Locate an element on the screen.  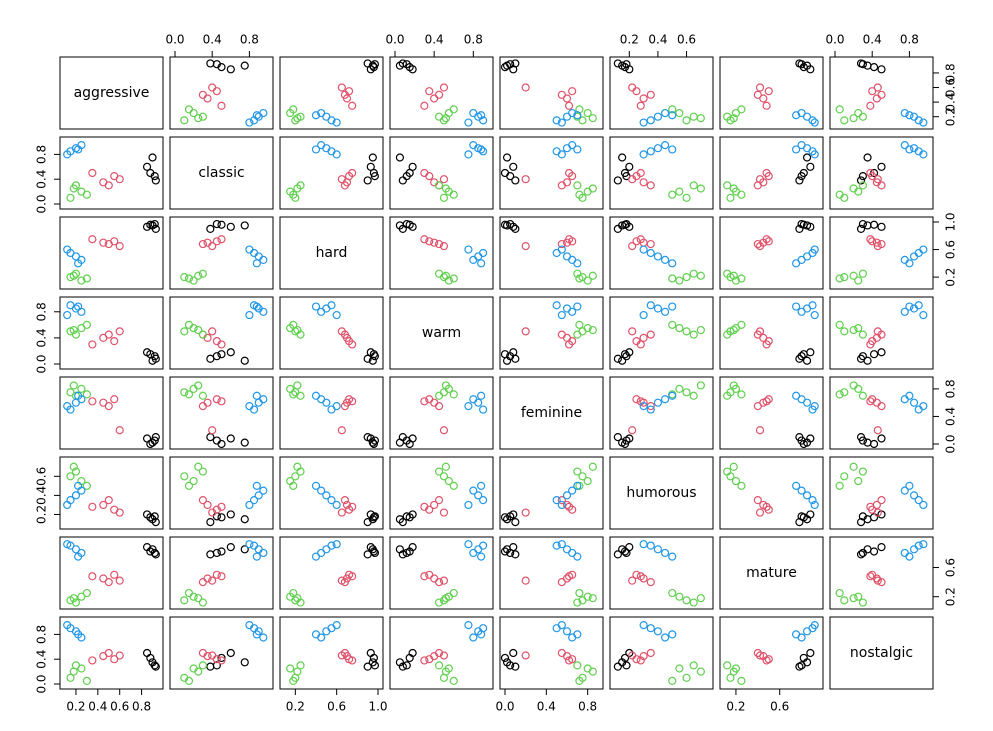
tick-label: 0.2 is located at coordinates (951, 277).